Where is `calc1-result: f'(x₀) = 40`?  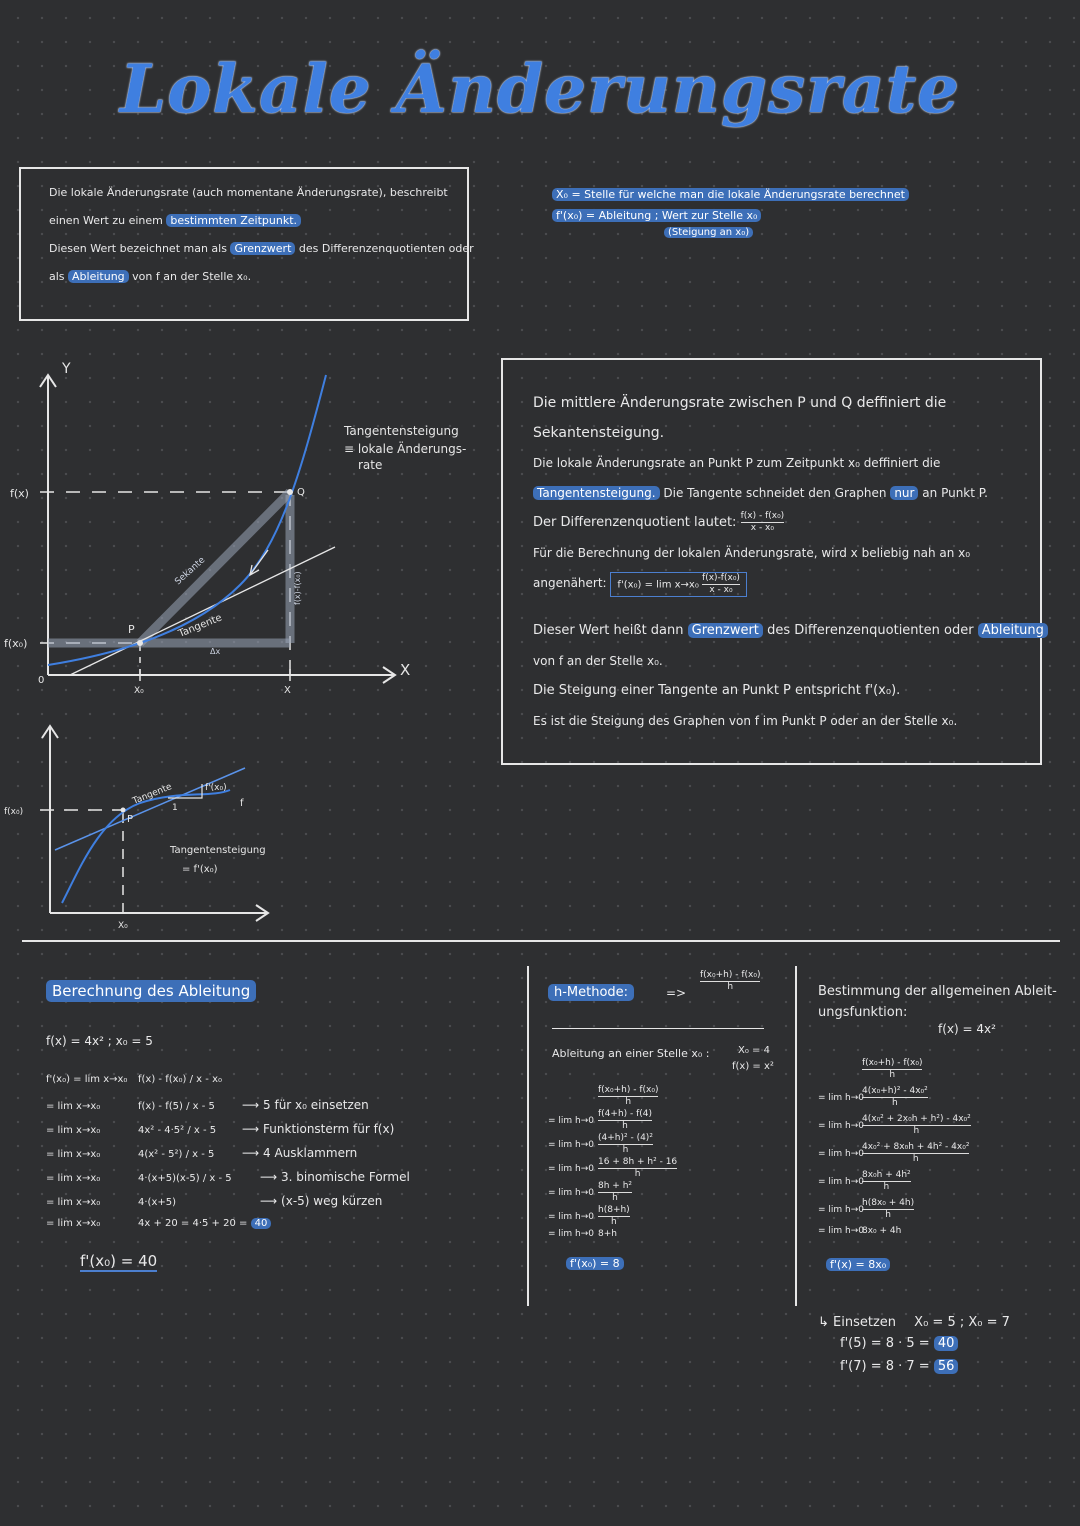 calc1-result: f'(x₀) = 40 is located at coordinates (119, 1262).